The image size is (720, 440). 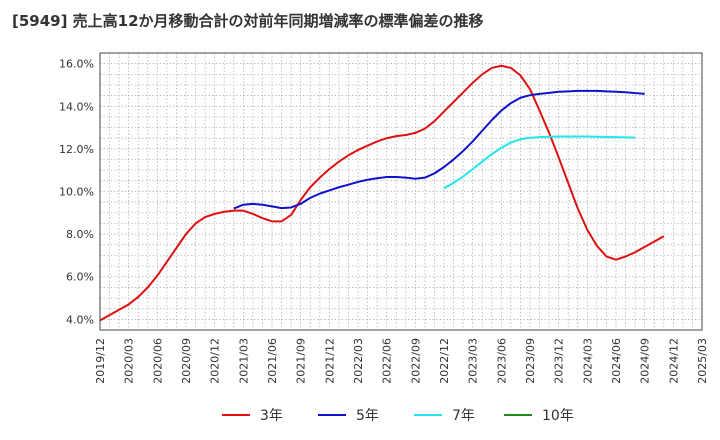 I want to click on x-tick-label: 2023/03, so click(x=473, y=361).